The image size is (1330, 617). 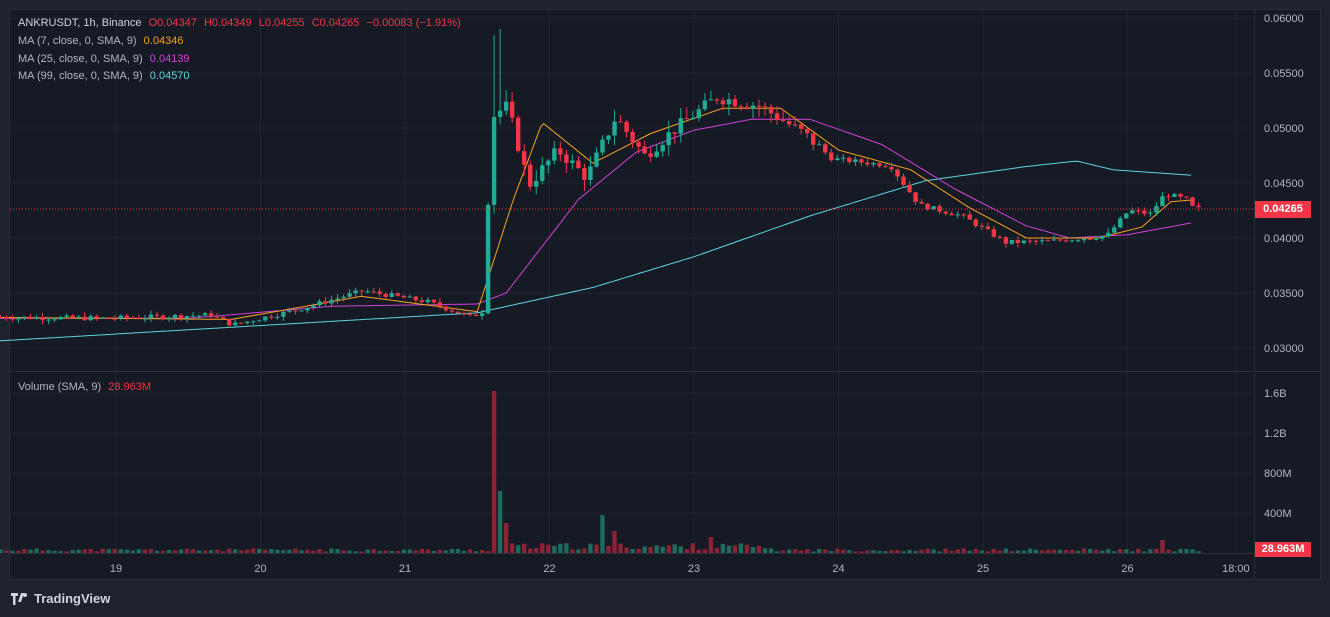 I want to click on volume-legend: Volume (SMA, 9) 28.963M, so click(x=86, y=387).